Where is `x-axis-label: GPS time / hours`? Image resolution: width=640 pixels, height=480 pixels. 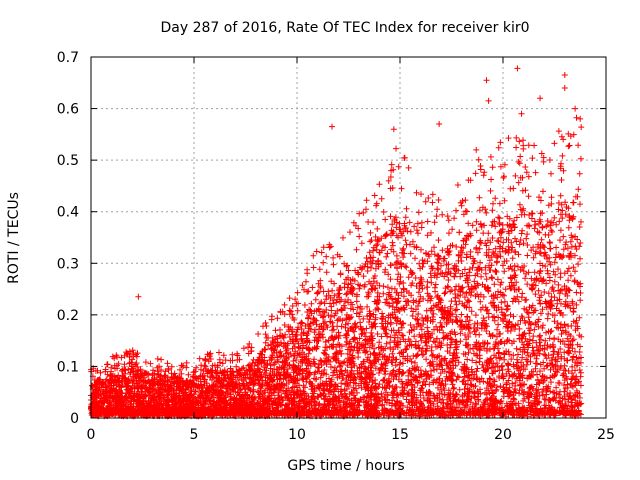
x-axis-label: GPS time / hours is located at coordinates (345, 466).